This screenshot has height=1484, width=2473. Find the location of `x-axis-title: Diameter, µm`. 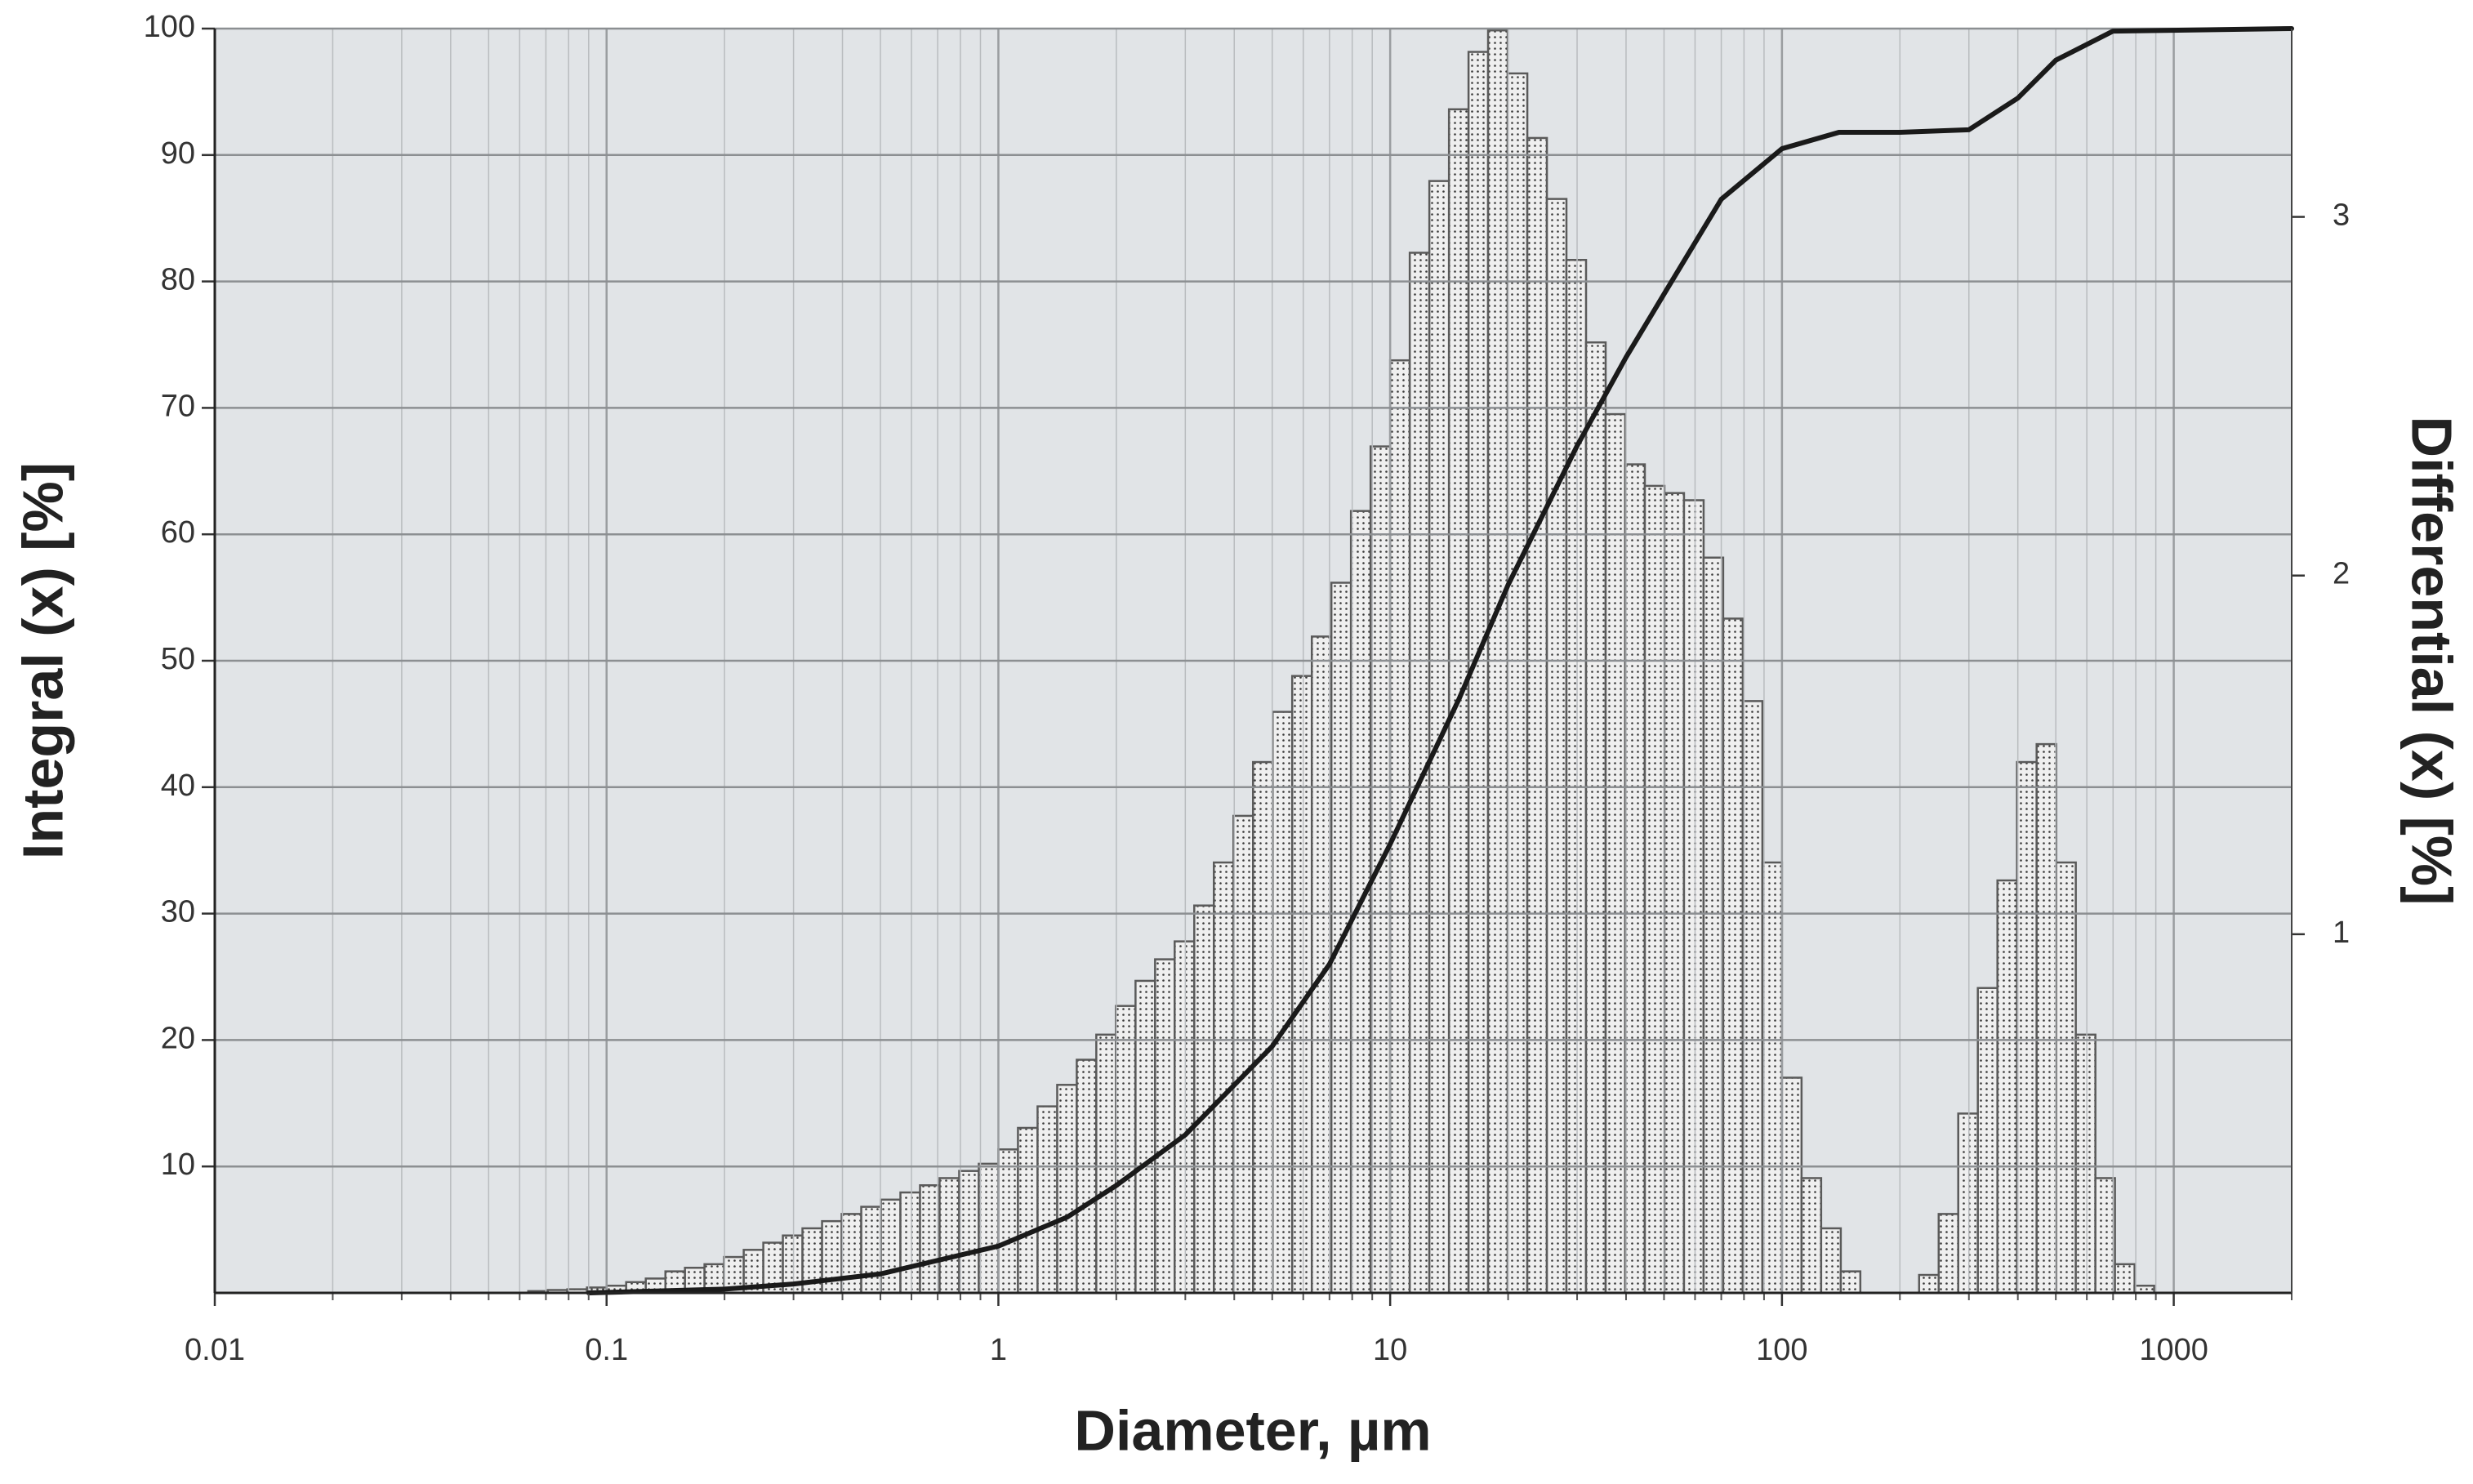

x-axis-title: Diameter, µm is located at coordinates (1252, 1430).